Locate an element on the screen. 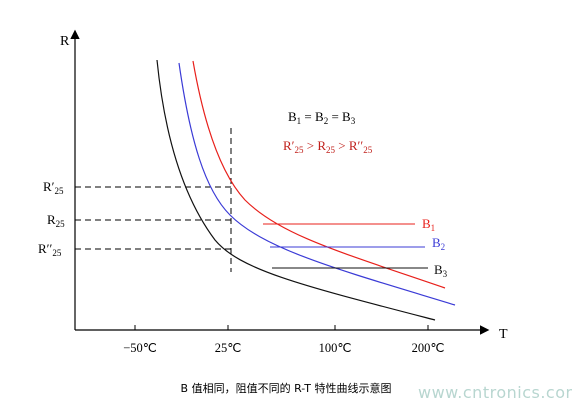  watermark: www.cntronics.com is located at coordinates (495, 392).